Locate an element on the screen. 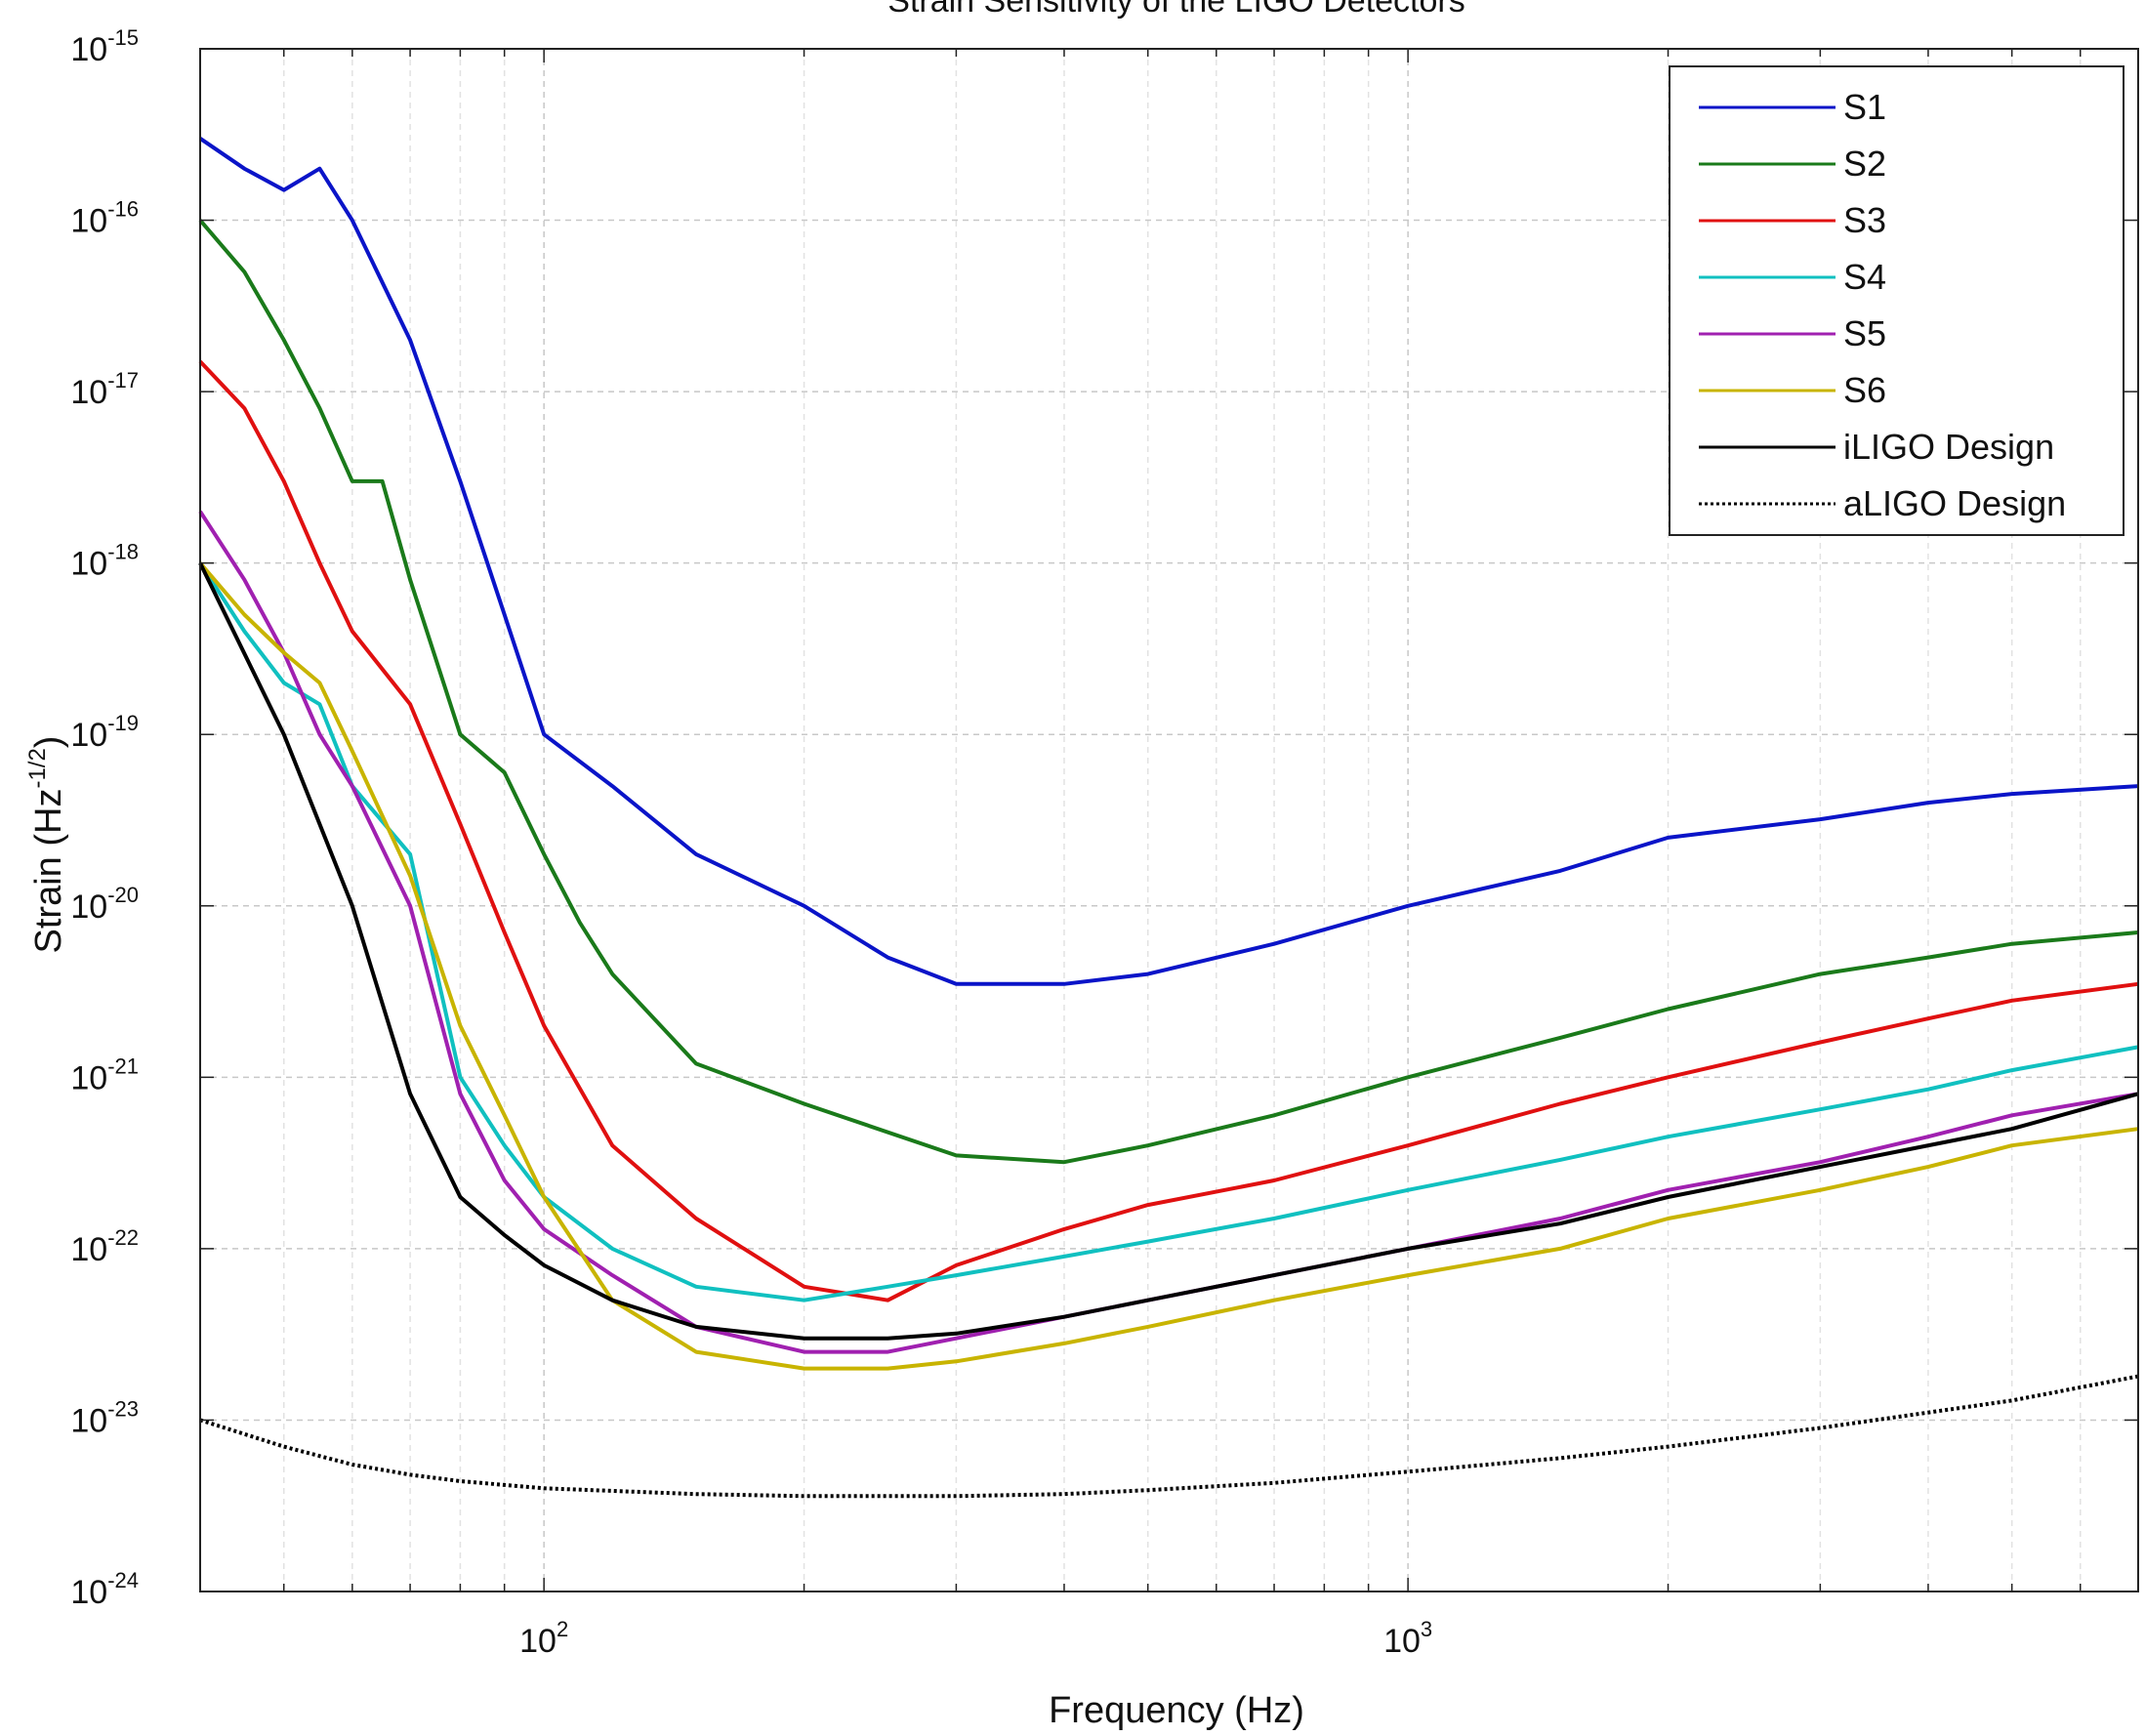 This screenshot has height=1736, width=2145. x-tick-label: 10³ is located at coordinates (1407, 1638).